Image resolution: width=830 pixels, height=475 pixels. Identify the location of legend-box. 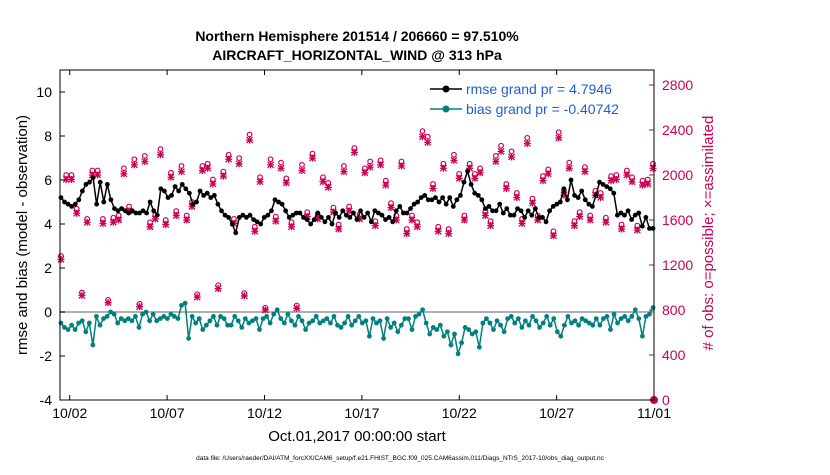
(536, 98).